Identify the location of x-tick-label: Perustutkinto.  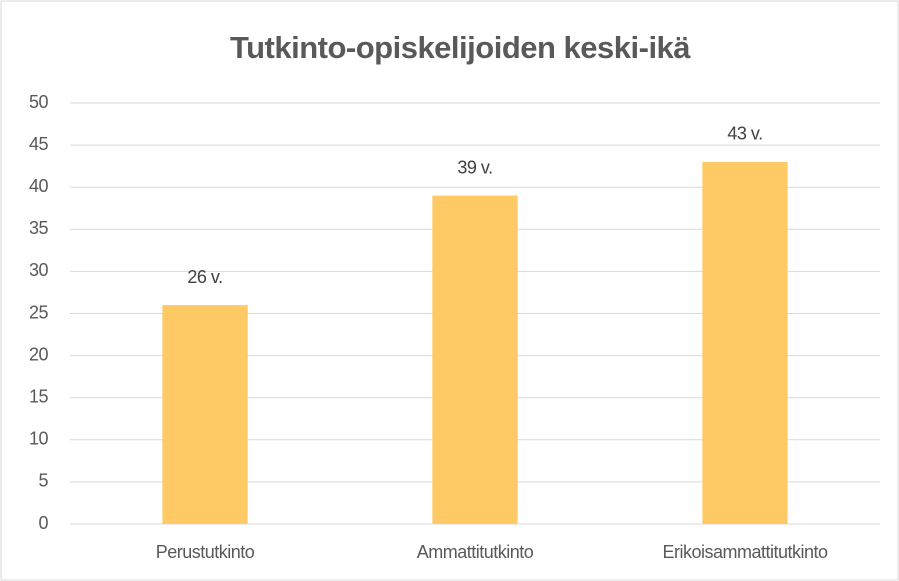
(205, 552).